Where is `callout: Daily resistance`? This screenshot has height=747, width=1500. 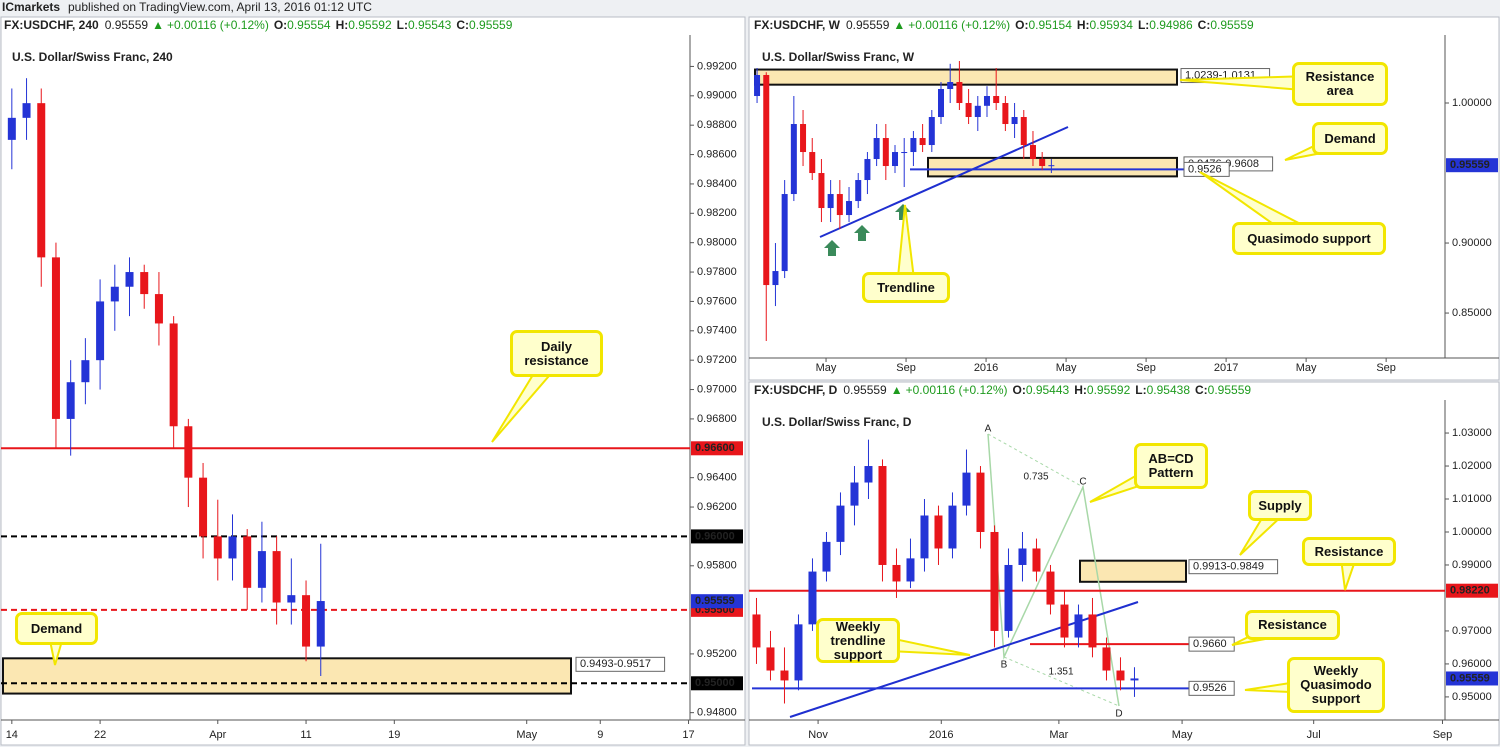 callout: Daily resistance is located at coordinates (556, 353).